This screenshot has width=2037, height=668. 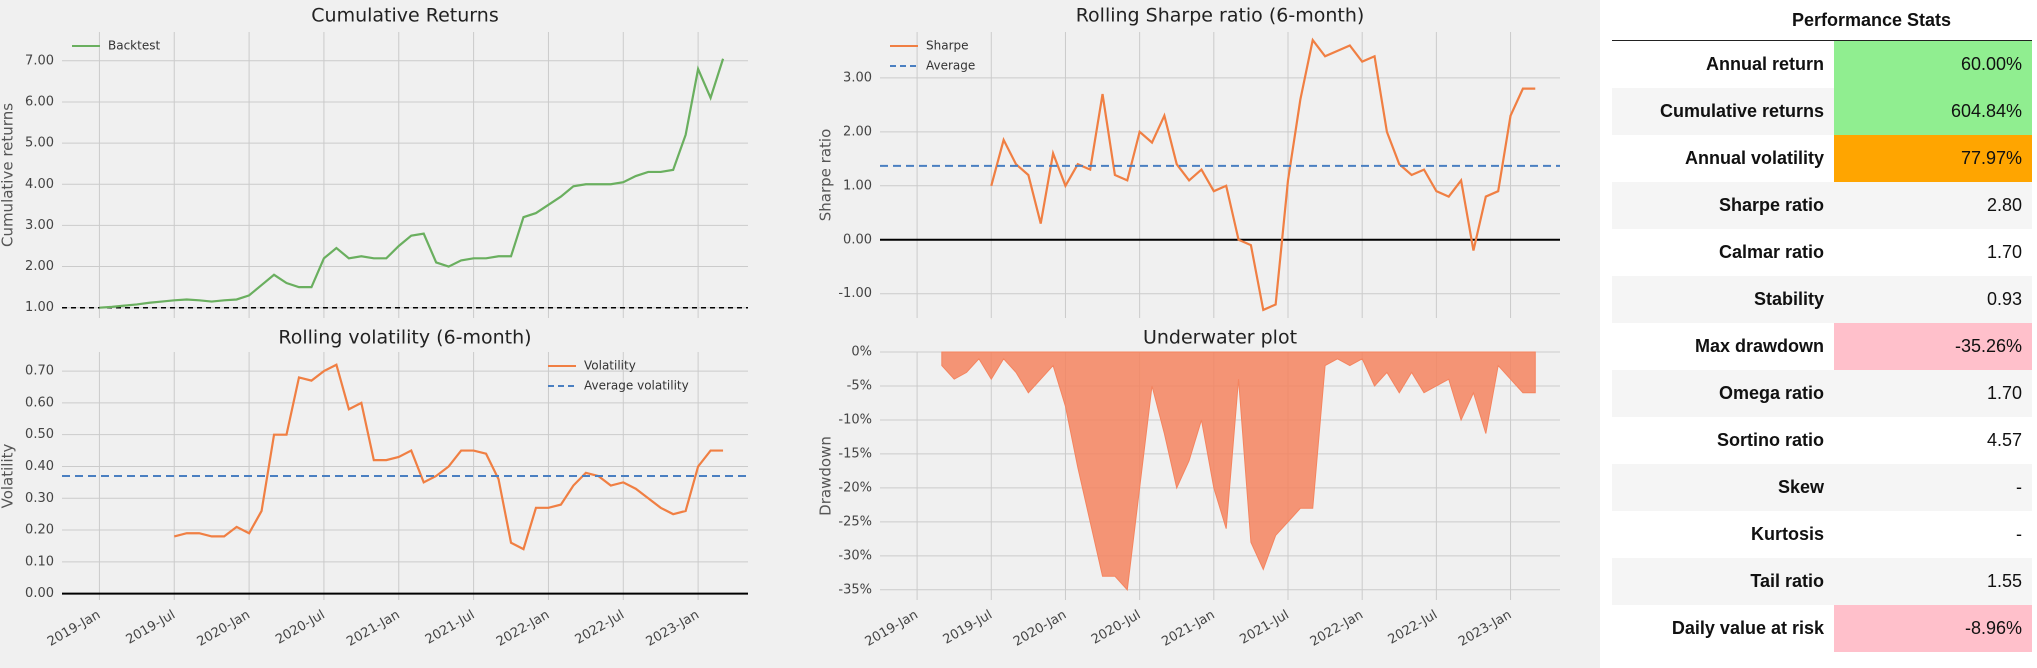 I want to click on y-tick-label: 0.60, so click(x=39, y=402).